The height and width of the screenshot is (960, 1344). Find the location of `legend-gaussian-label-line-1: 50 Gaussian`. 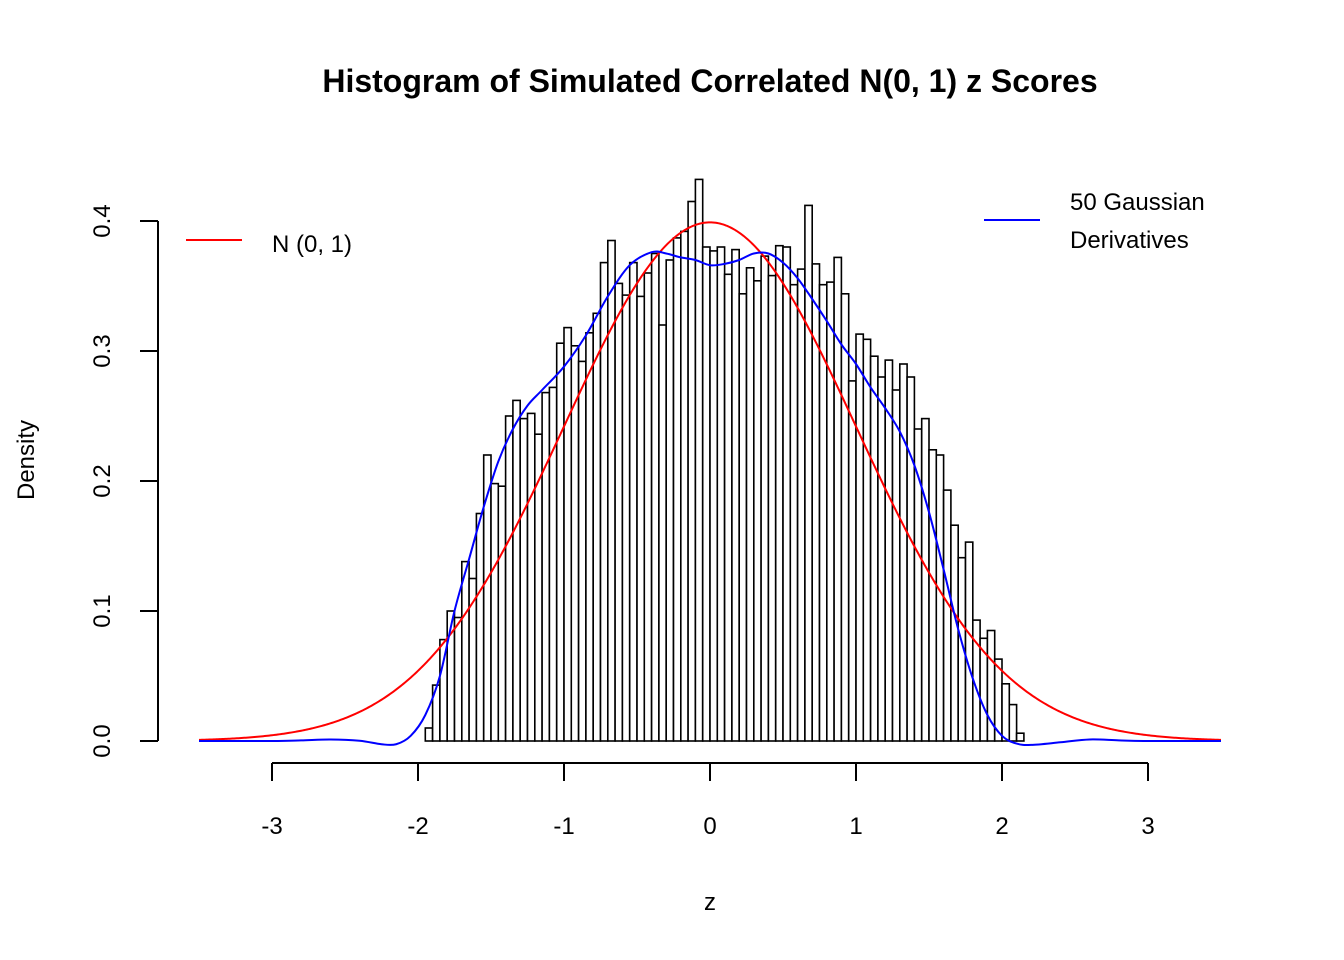

legend-gaussian-label-line-1: 50 Gaussian is located at coordinates (1137, 202).